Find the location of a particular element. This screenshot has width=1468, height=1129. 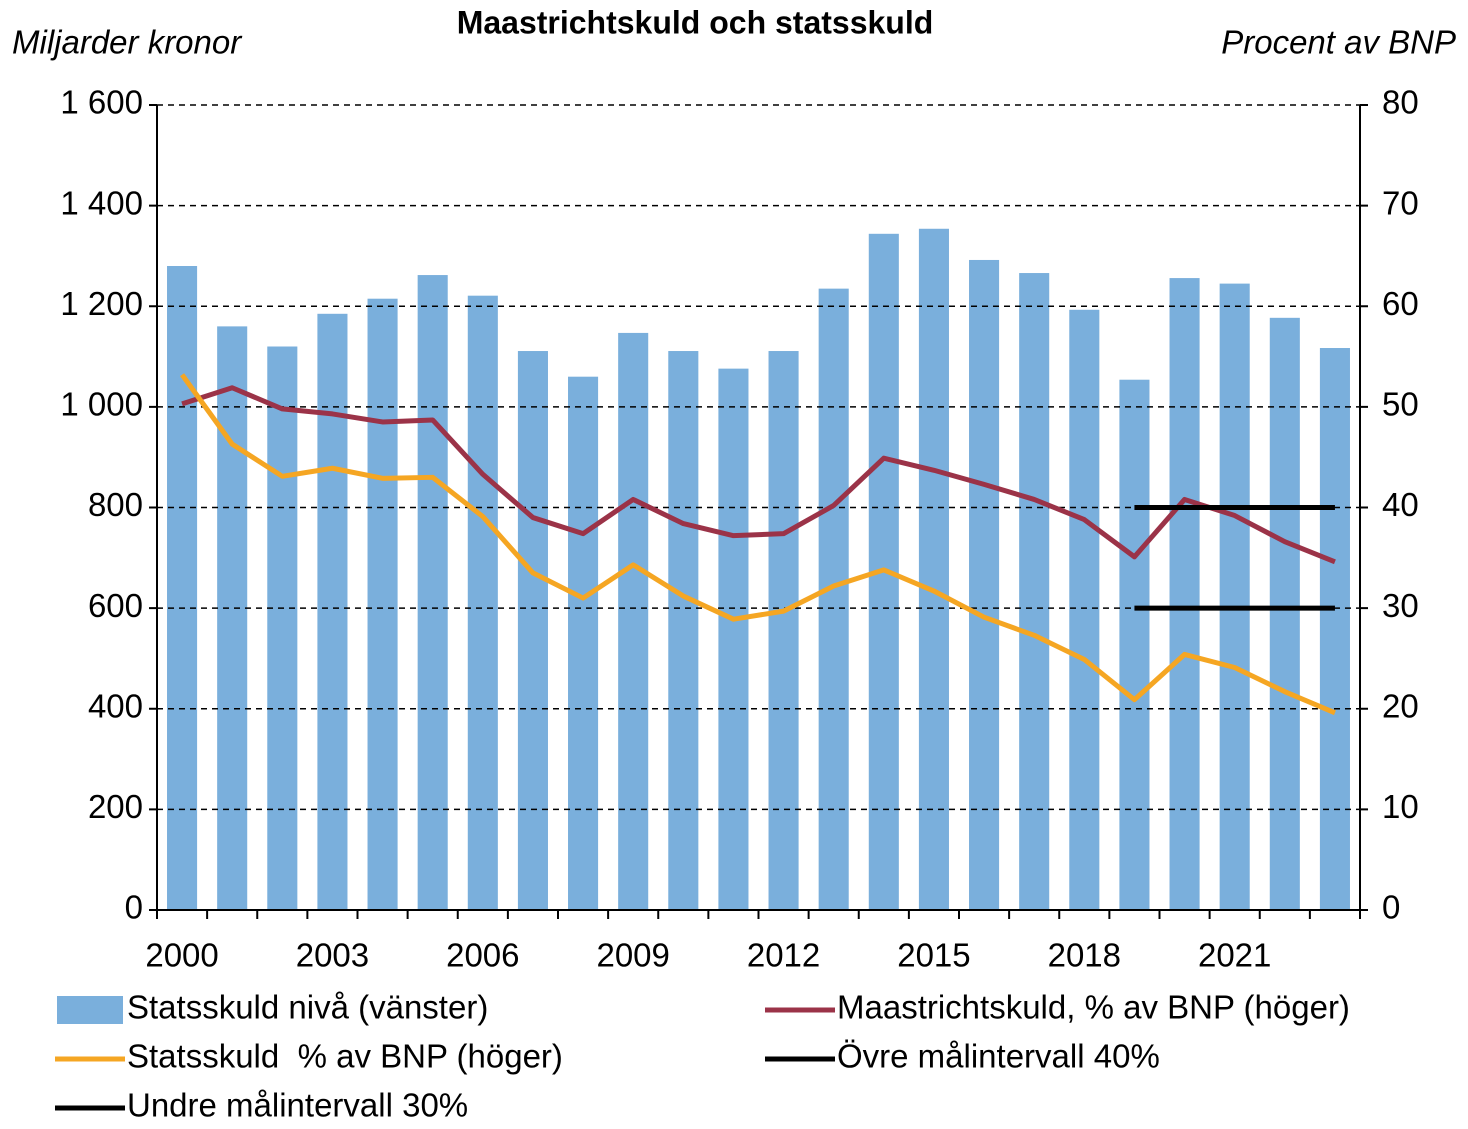

y-tick-label: 1 000 is located at coordinates (101, 404).